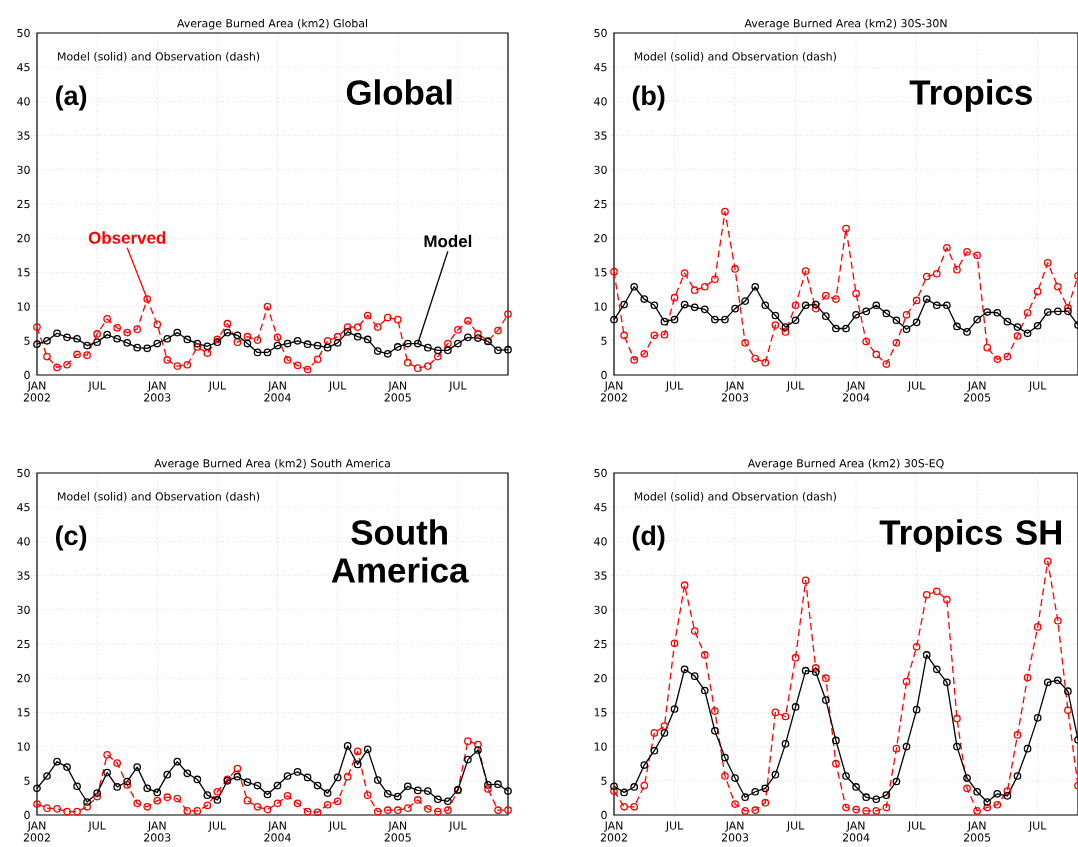 This screenshot has height=847, width=1078. I want to click on annotation: South America, so click(400, 551).